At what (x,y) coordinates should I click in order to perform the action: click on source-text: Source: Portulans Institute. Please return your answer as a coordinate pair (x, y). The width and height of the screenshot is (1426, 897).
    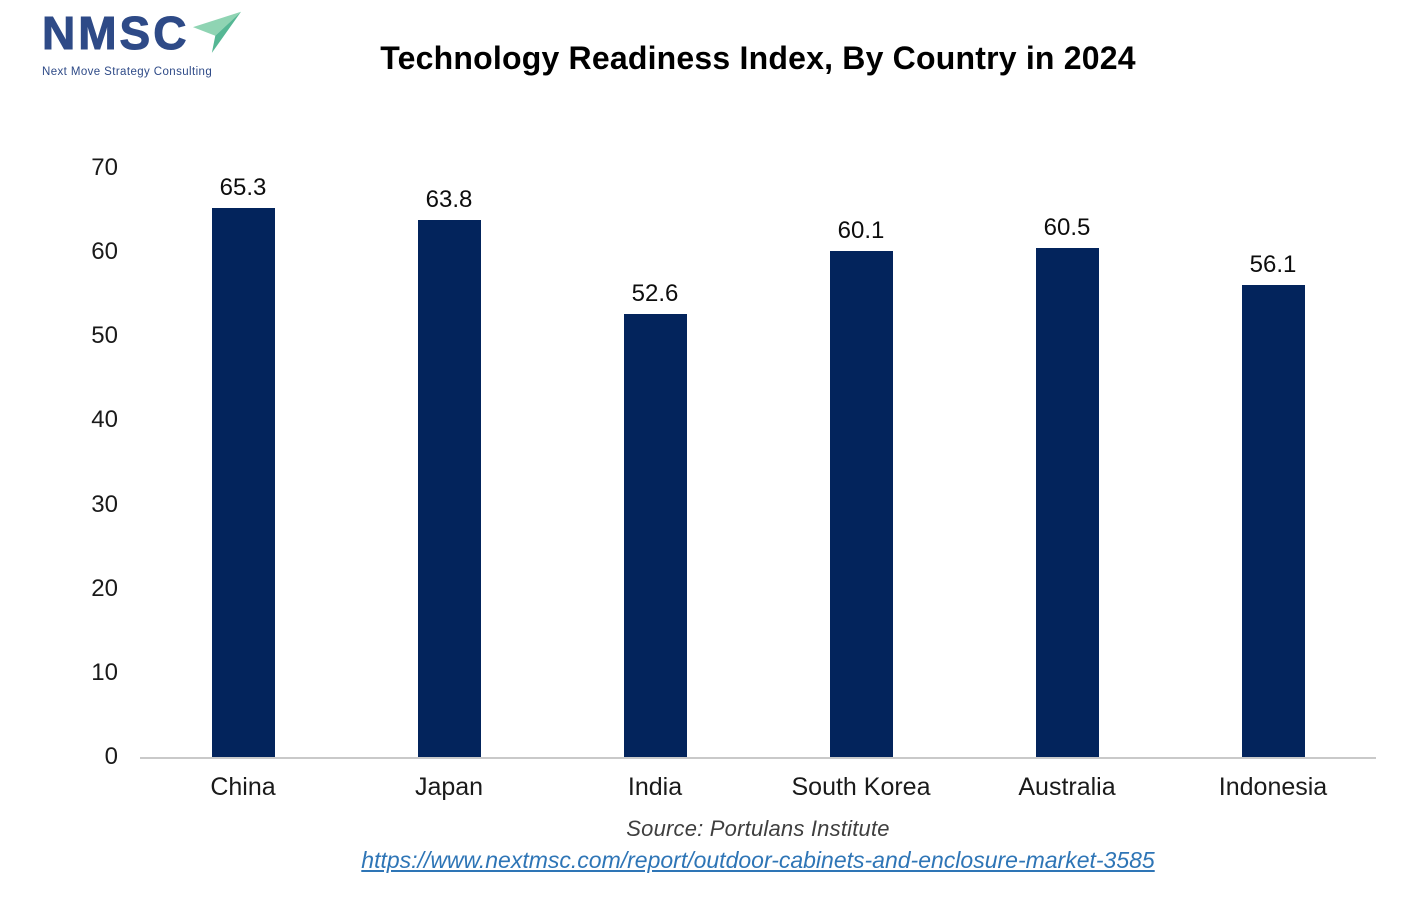
    Looking at the image, I should click on (758, 828).